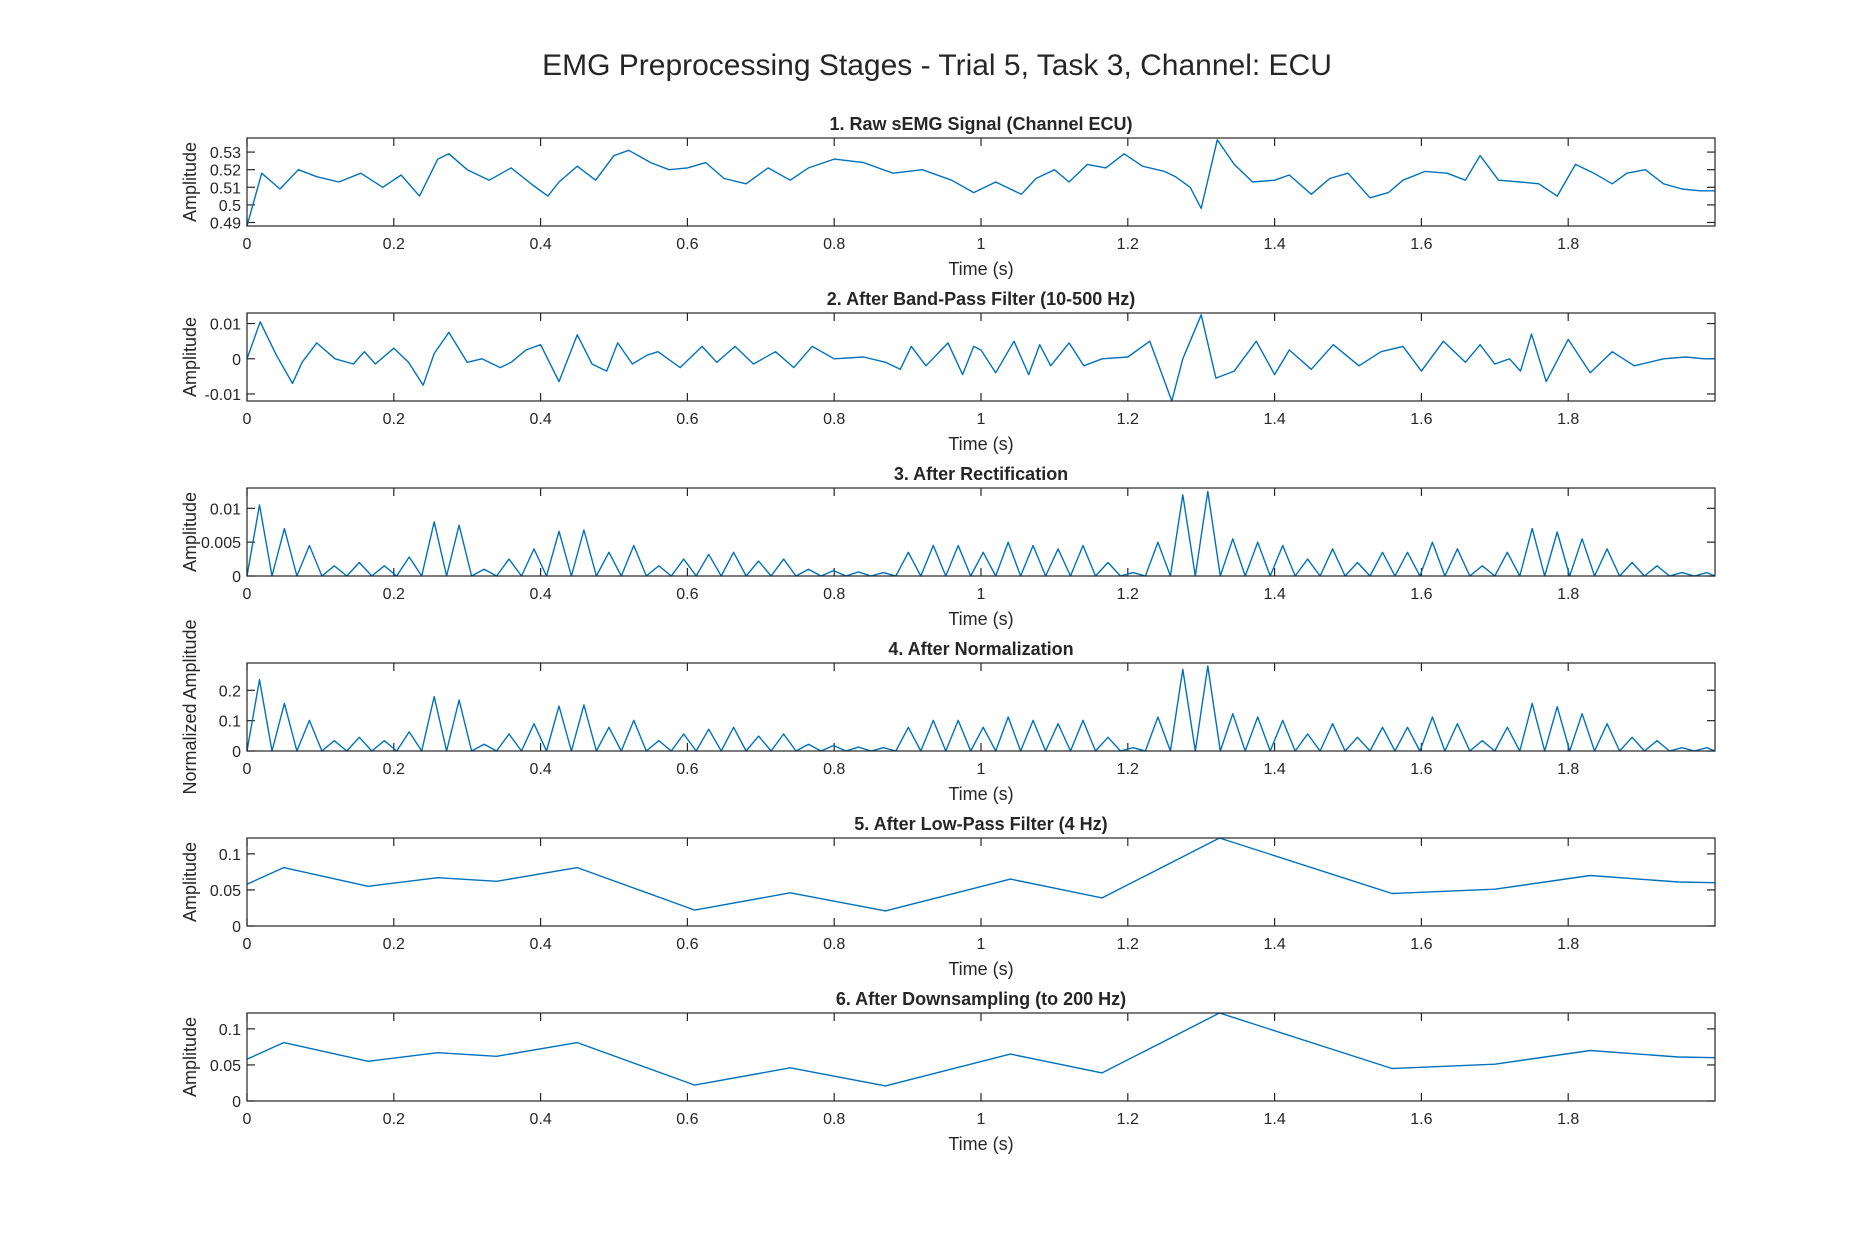 The image size is (1875, 1250). What do you see at coordinates (225, 171) in the screenshot?
I see `y-tick-label: 0.52` at bounding box center [225, 171].